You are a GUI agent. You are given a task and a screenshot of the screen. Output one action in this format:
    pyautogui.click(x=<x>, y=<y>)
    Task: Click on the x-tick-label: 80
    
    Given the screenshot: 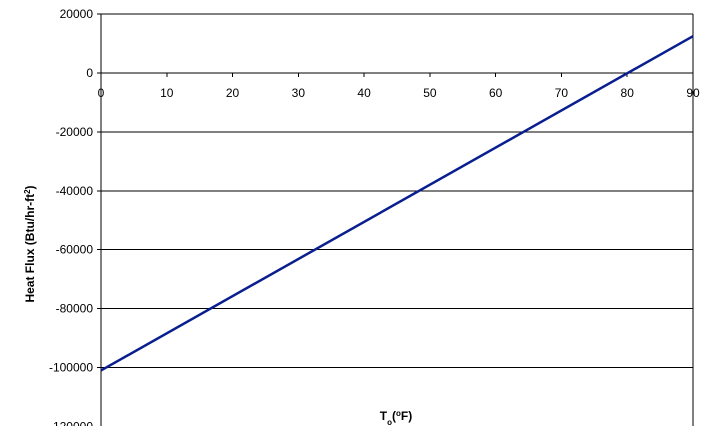 What is the action you would take?
    pyautogui.click(x=628, y=93)
    